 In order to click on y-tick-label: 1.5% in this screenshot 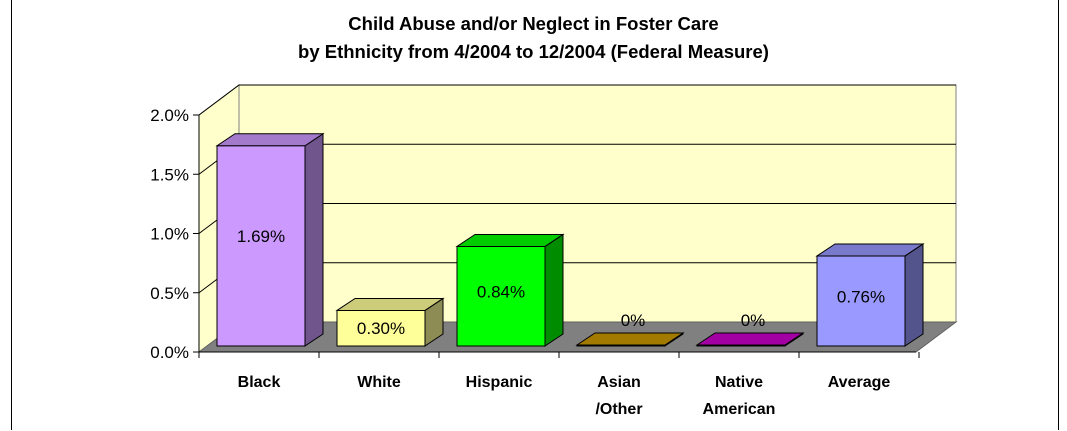, I will do `click(169, 174)`.